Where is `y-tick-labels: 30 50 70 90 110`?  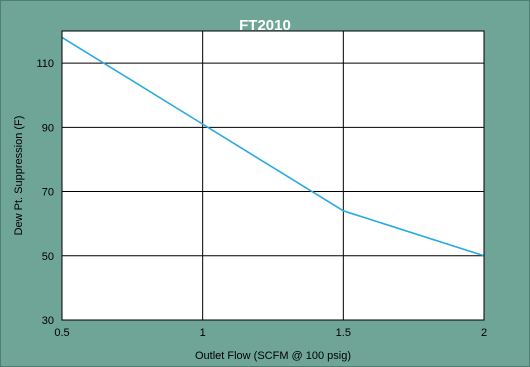
y-tick-labels: 30 50 70 90 110 is located at coordinates (45, 192).